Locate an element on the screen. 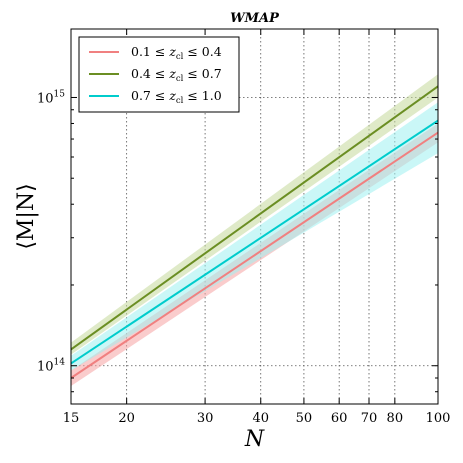  legend-label-2: 0.4 ≤ zcl ≤ 0.7 is located at coordinates (176, 75).